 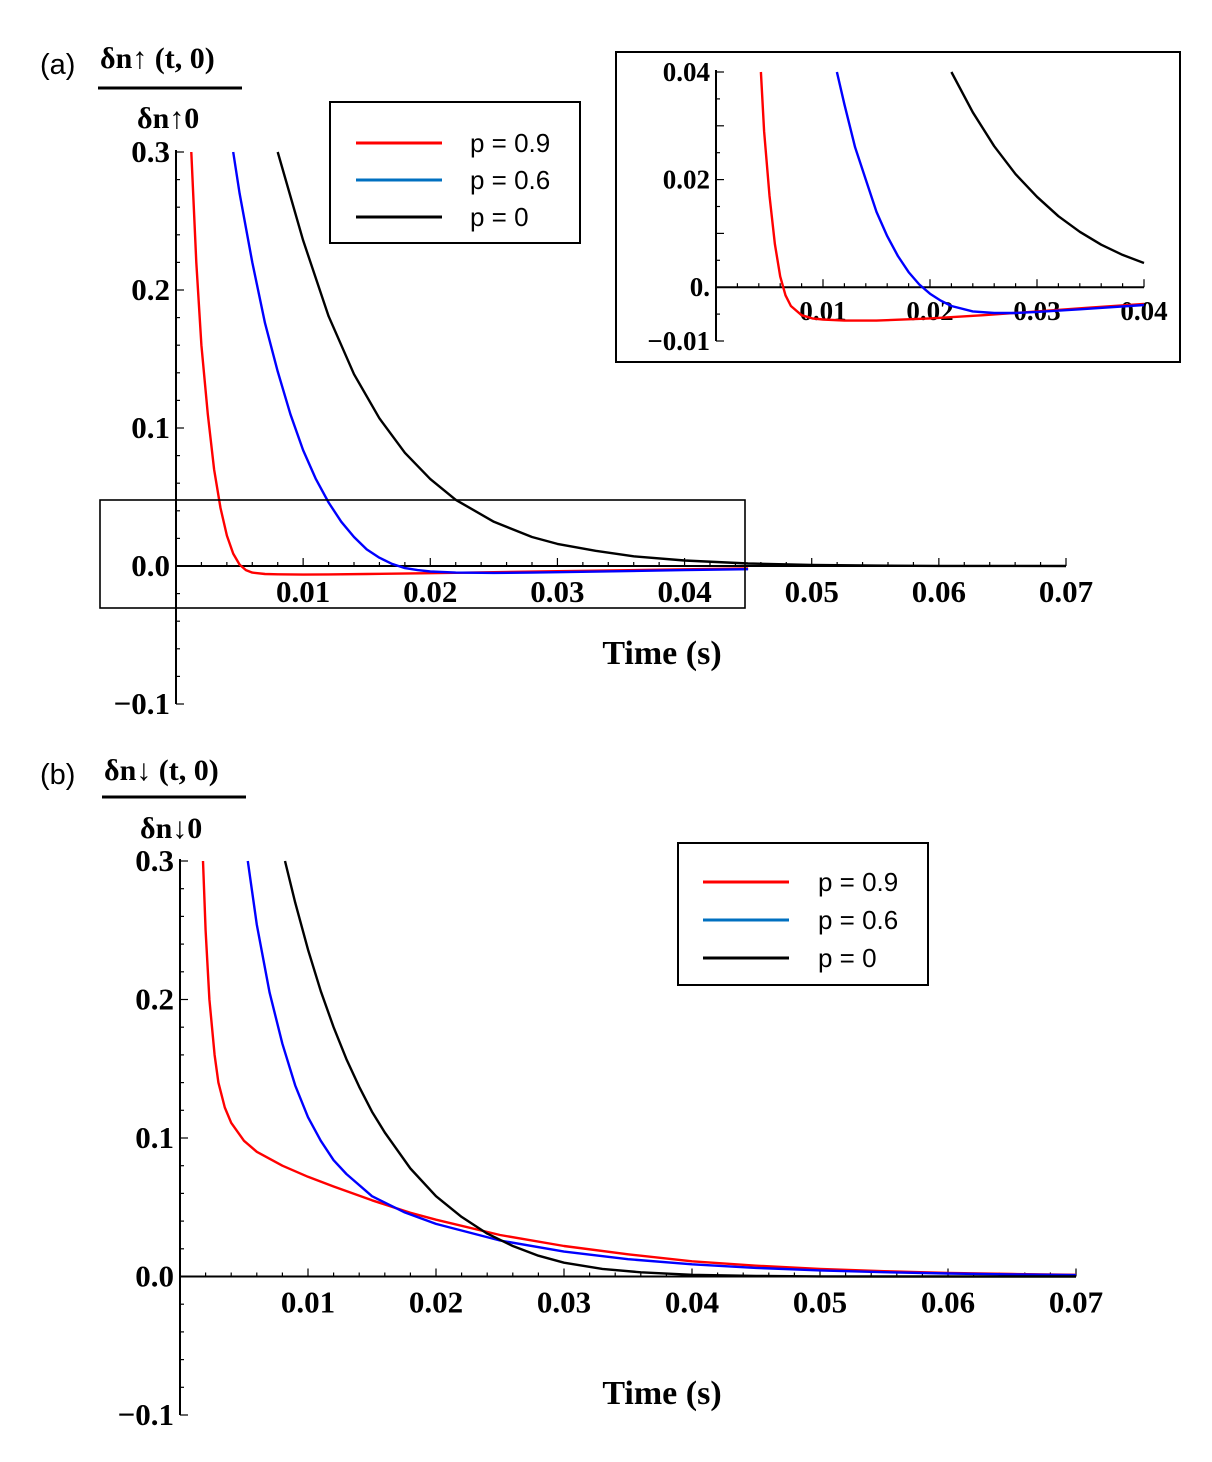 What do you see at coordinates (154, 999) in the screenshot?
I see `panel-b-y-tick-label: 0.2` at bounding box center [154, 999].